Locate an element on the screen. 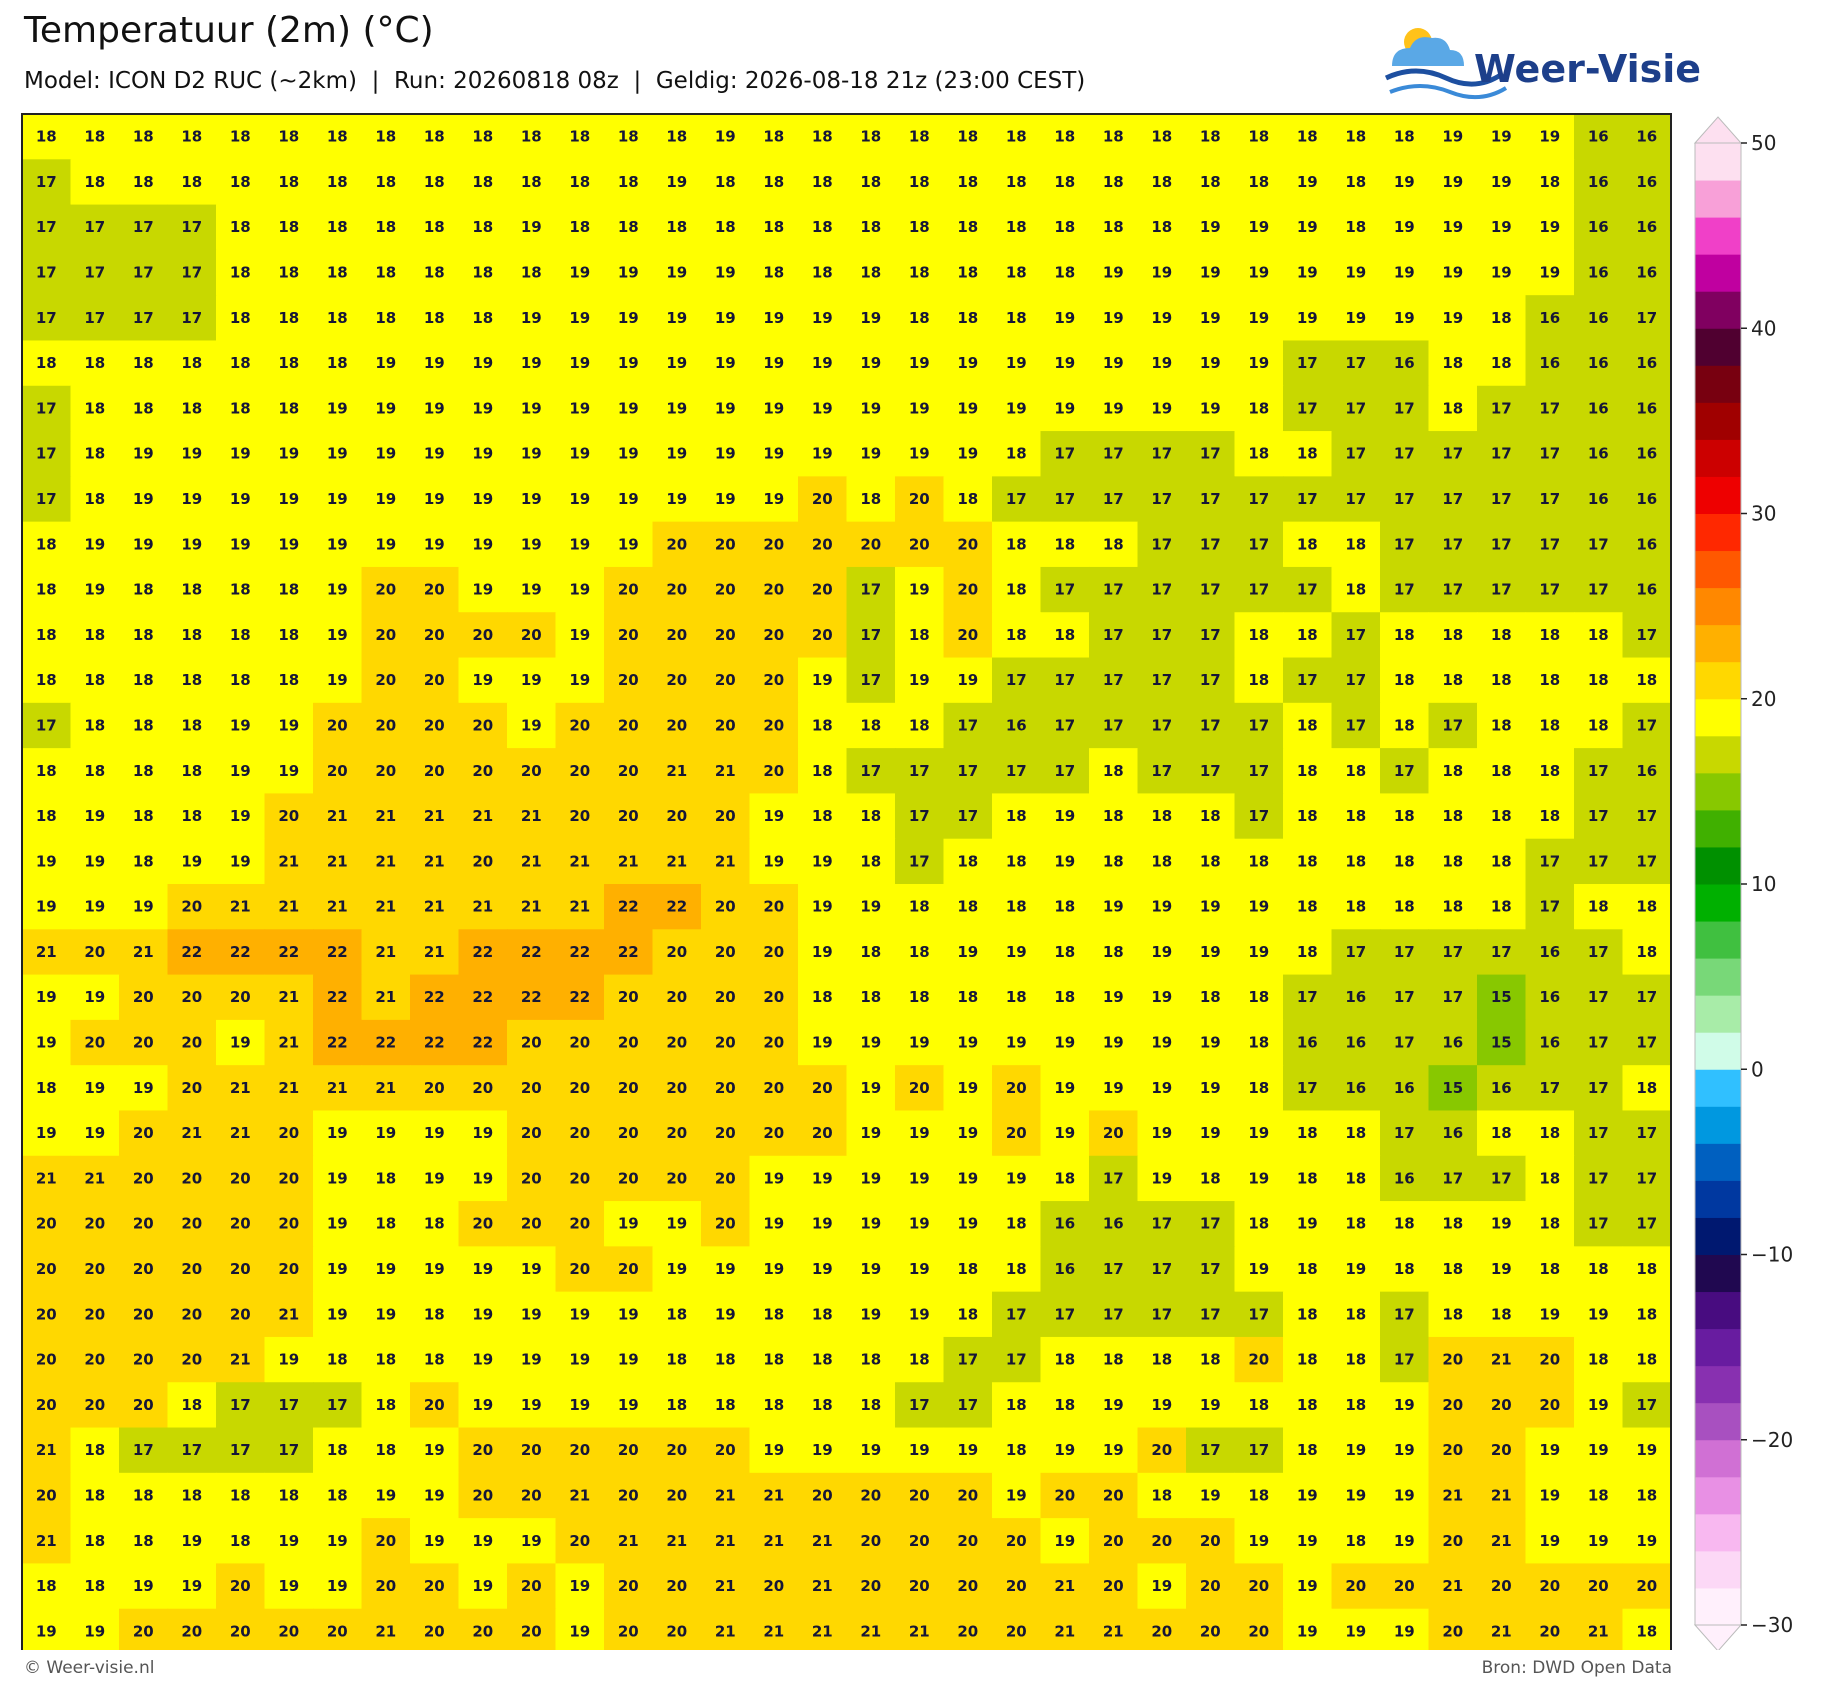 Image resolution: width=1824 pixels, height=1681 pixels. value-label: 22 is located at coordinates (531, 997).